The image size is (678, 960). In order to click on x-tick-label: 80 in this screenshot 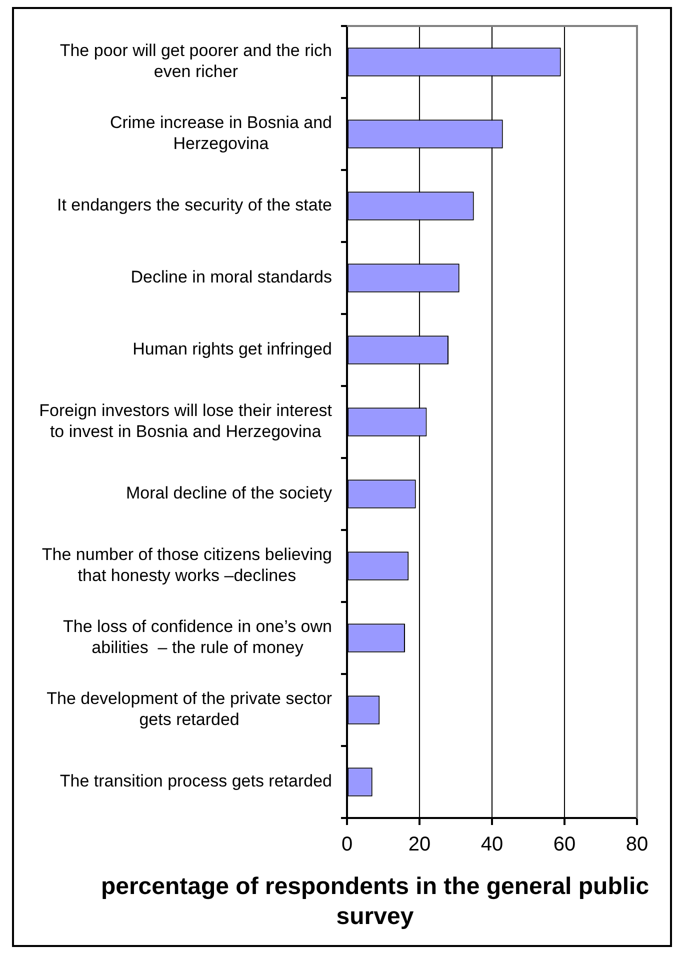, I will do `click(637, 845)`.